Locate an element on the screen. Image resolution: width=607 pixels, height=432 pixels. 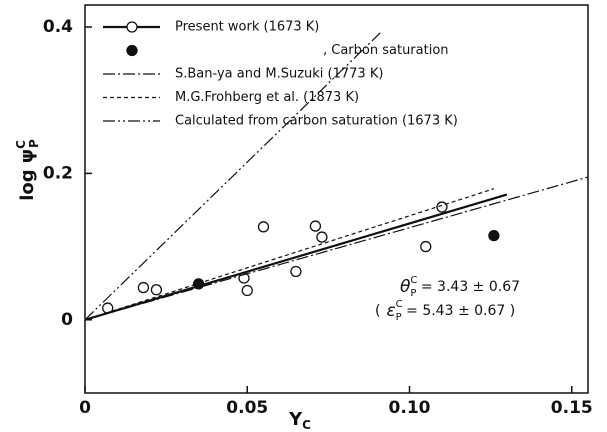
x-label-main: Y is located at coordinates (295, 419).